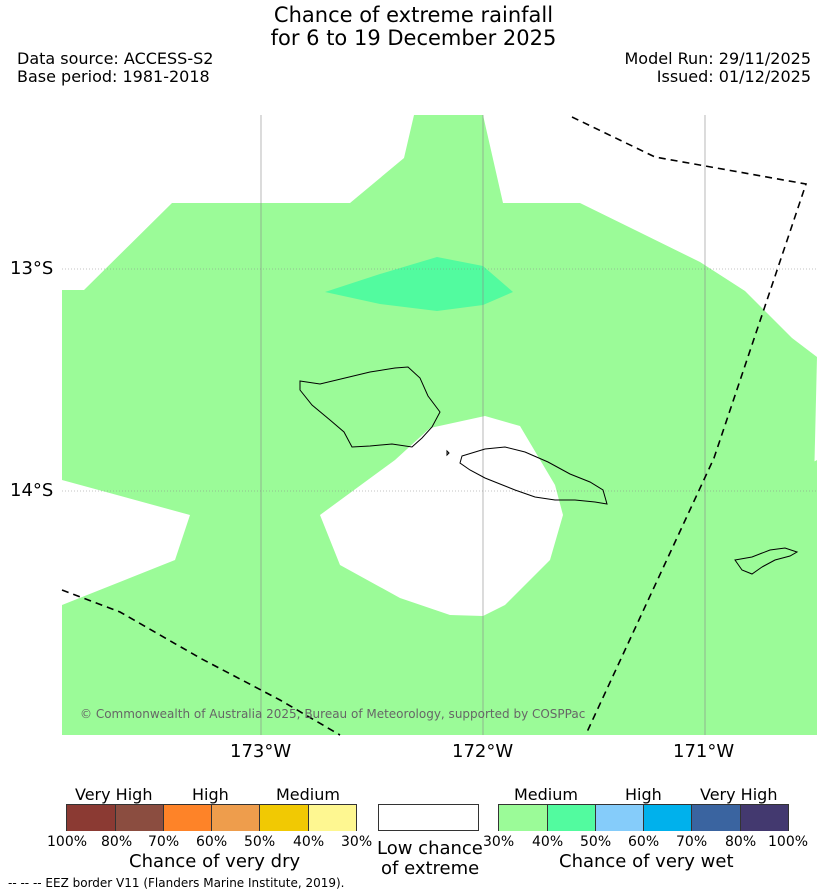 The image size is (827, 896). I want to click on issued-date: Issued: 01/12/2025, so click(733, 76).